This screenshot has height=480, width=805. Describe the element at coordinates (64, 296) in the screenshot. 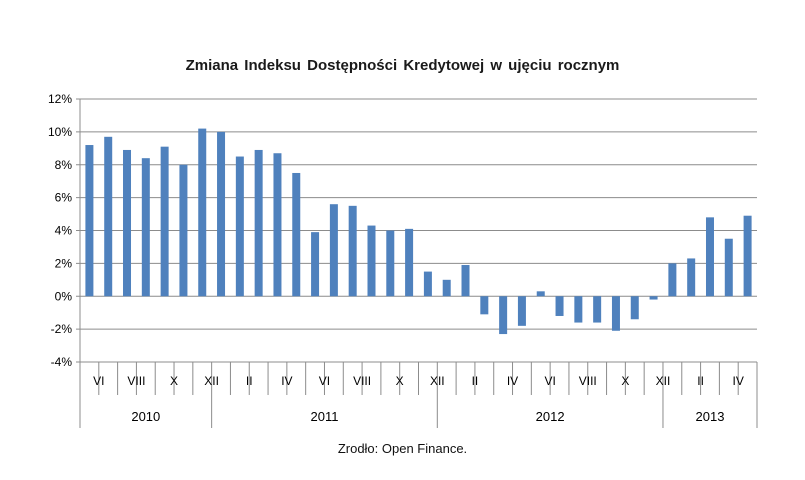

I see `y-tick-label: 0%` at that location.